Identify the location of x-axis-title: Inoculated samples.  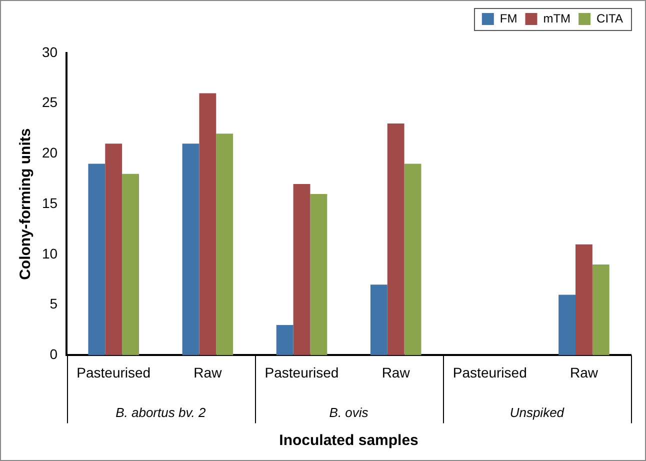
(348, 441).